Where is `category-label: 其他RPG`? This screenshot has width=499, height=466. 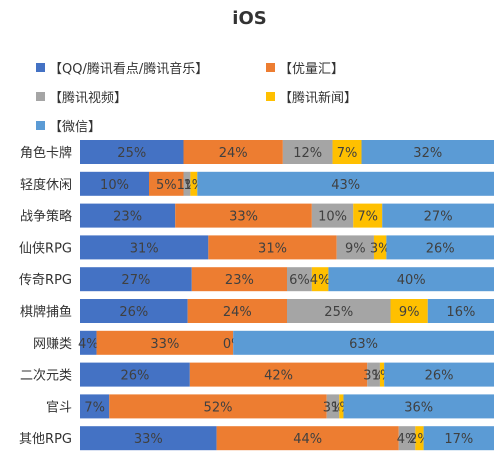
category-label: 其他RPG is located at coordinates (45, 439).